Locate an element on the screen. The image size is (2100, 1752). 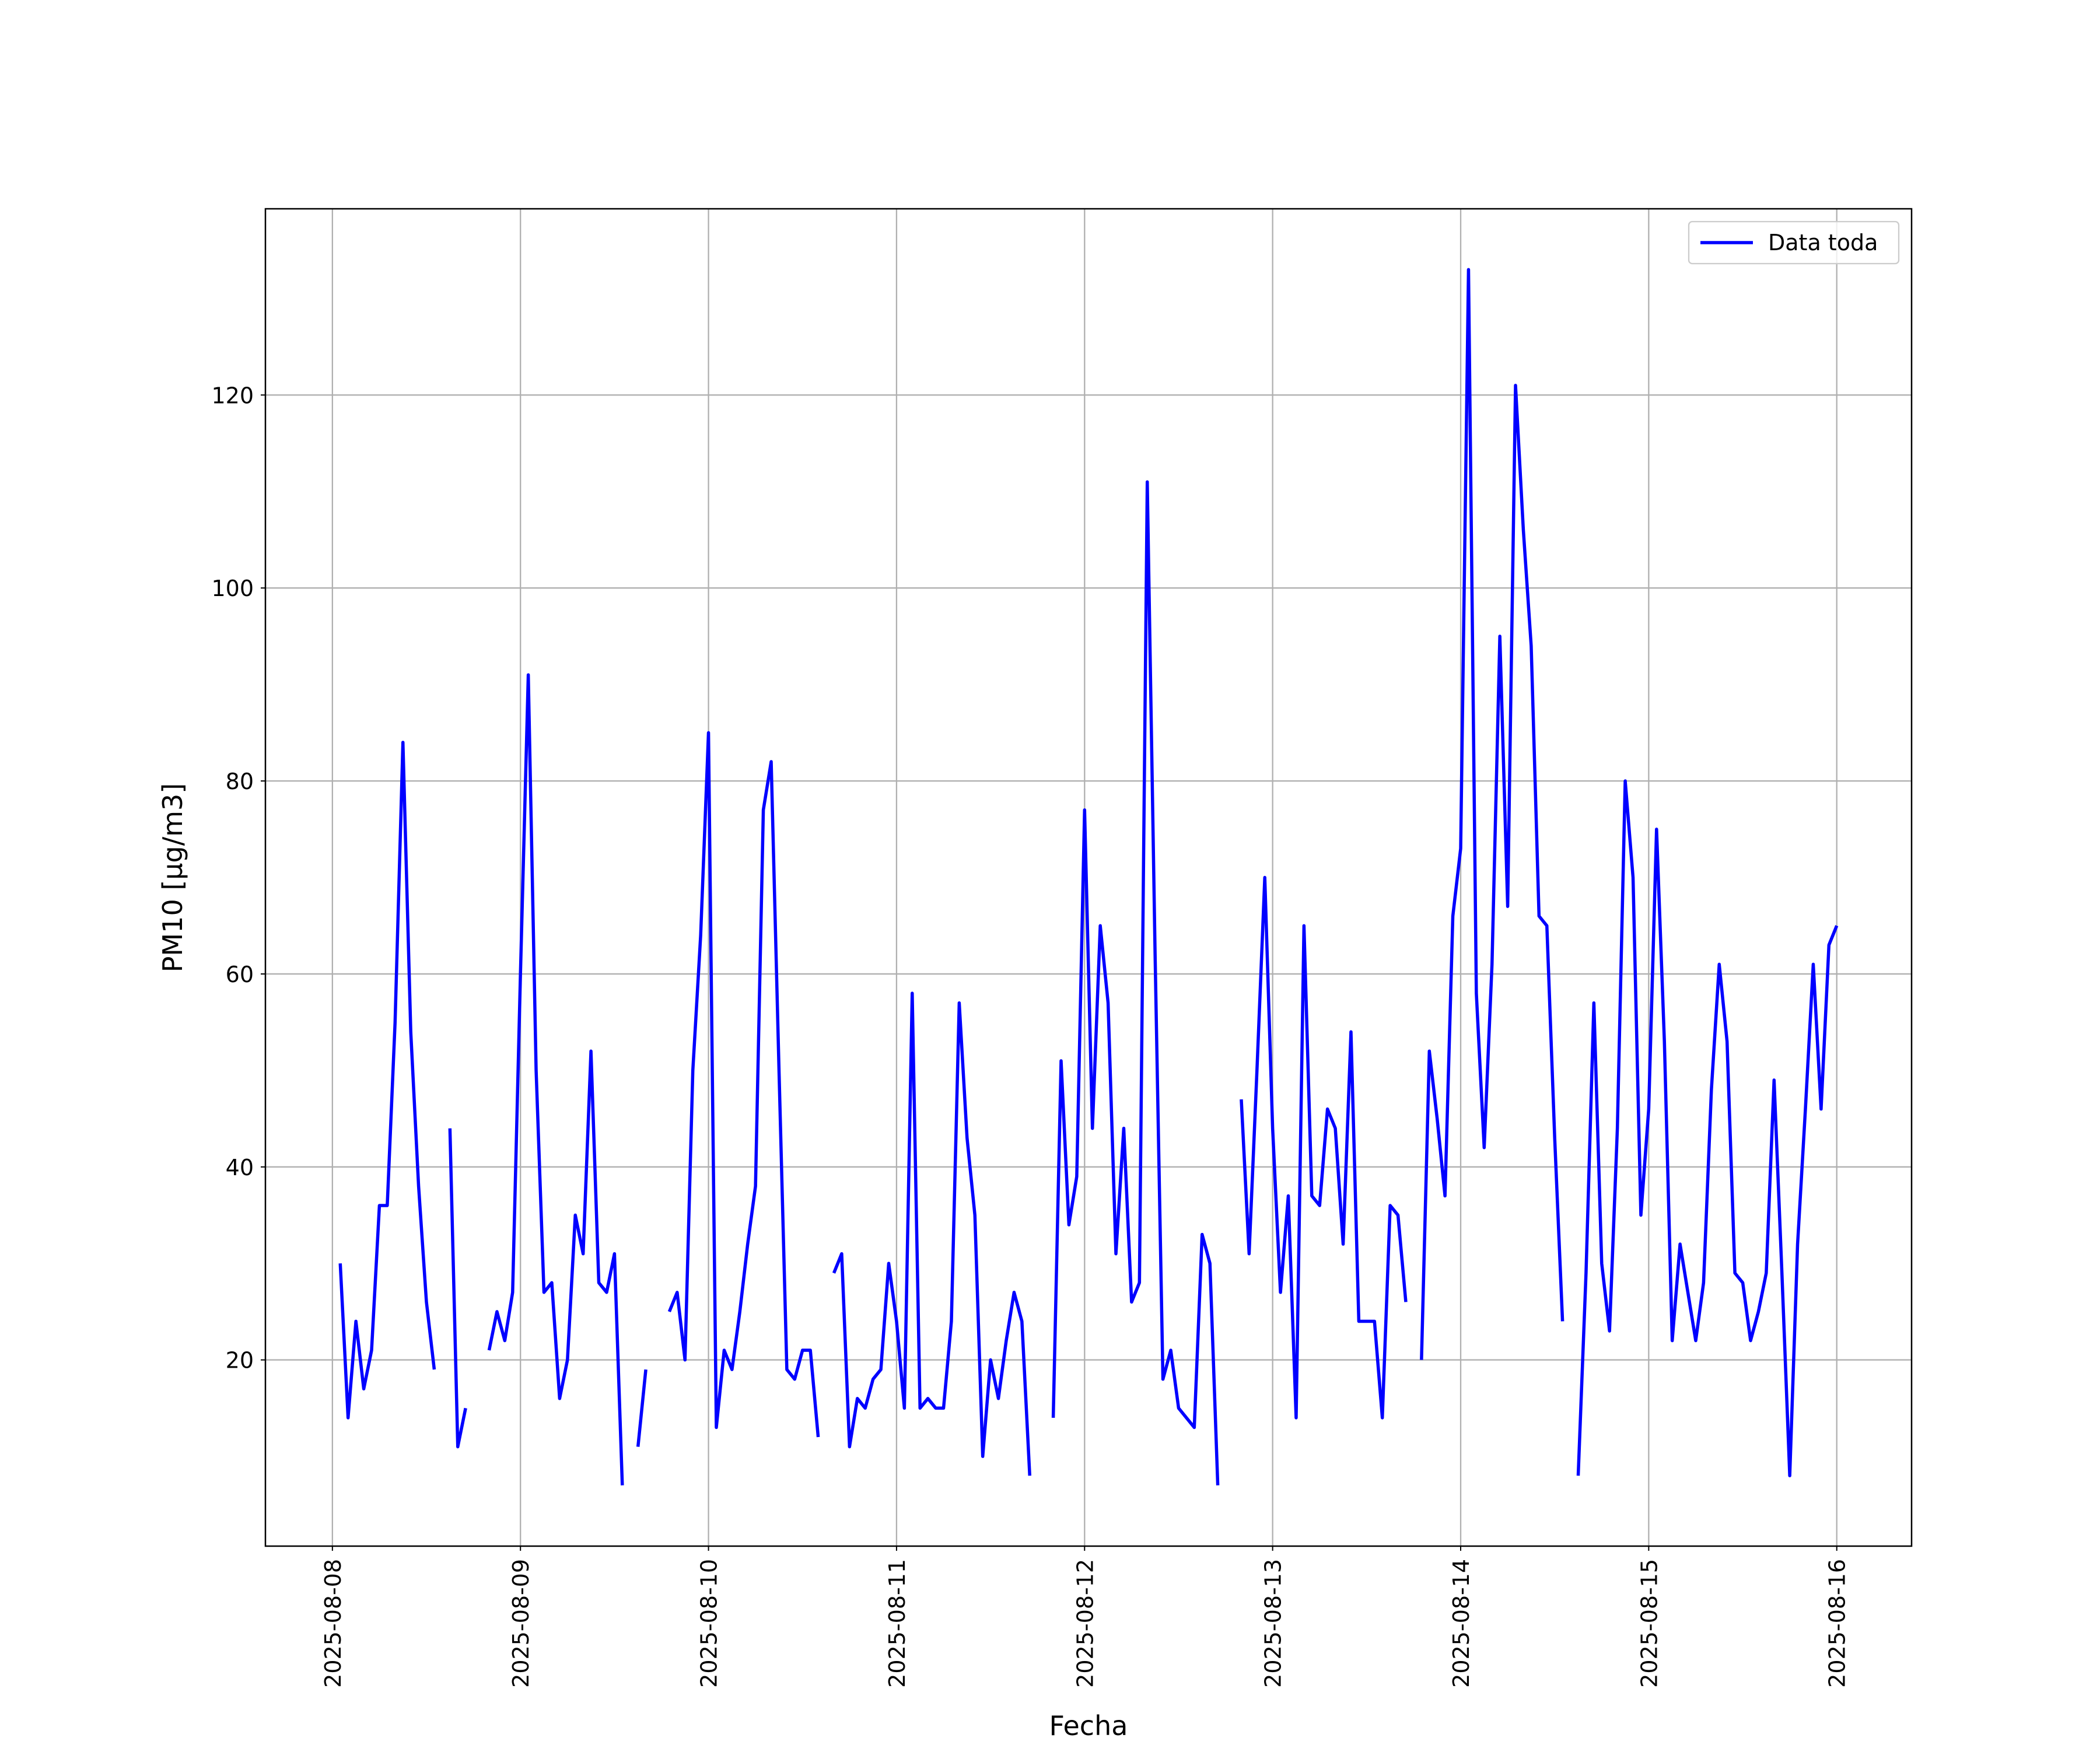
x-tick-label: 2025-08-13 is located at coordinates (1273, 1623).